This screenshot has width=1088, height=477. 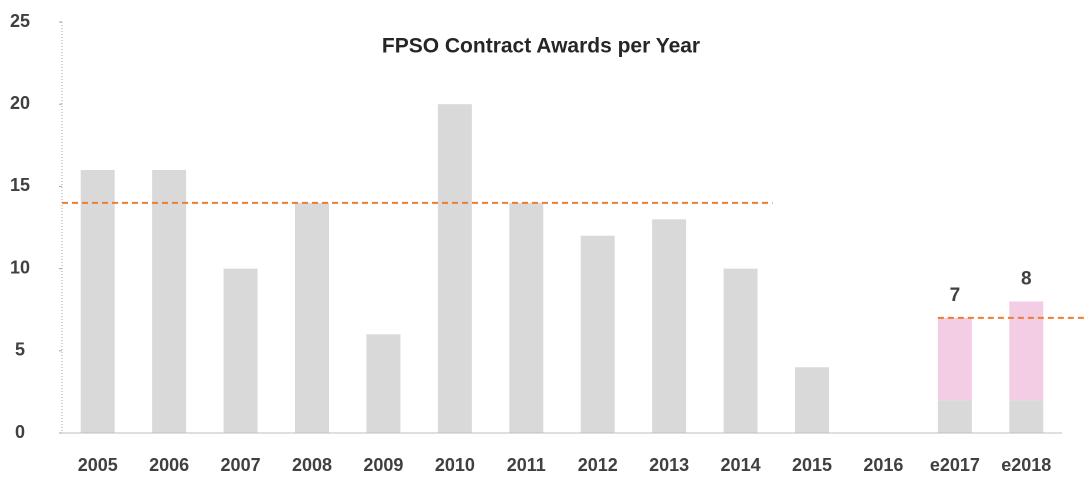 What do you see at coordinates (541, 46) in the screenshot?
I see `chart-title: FPSO Contract Awards per Year` at bounding box center [541, 46].